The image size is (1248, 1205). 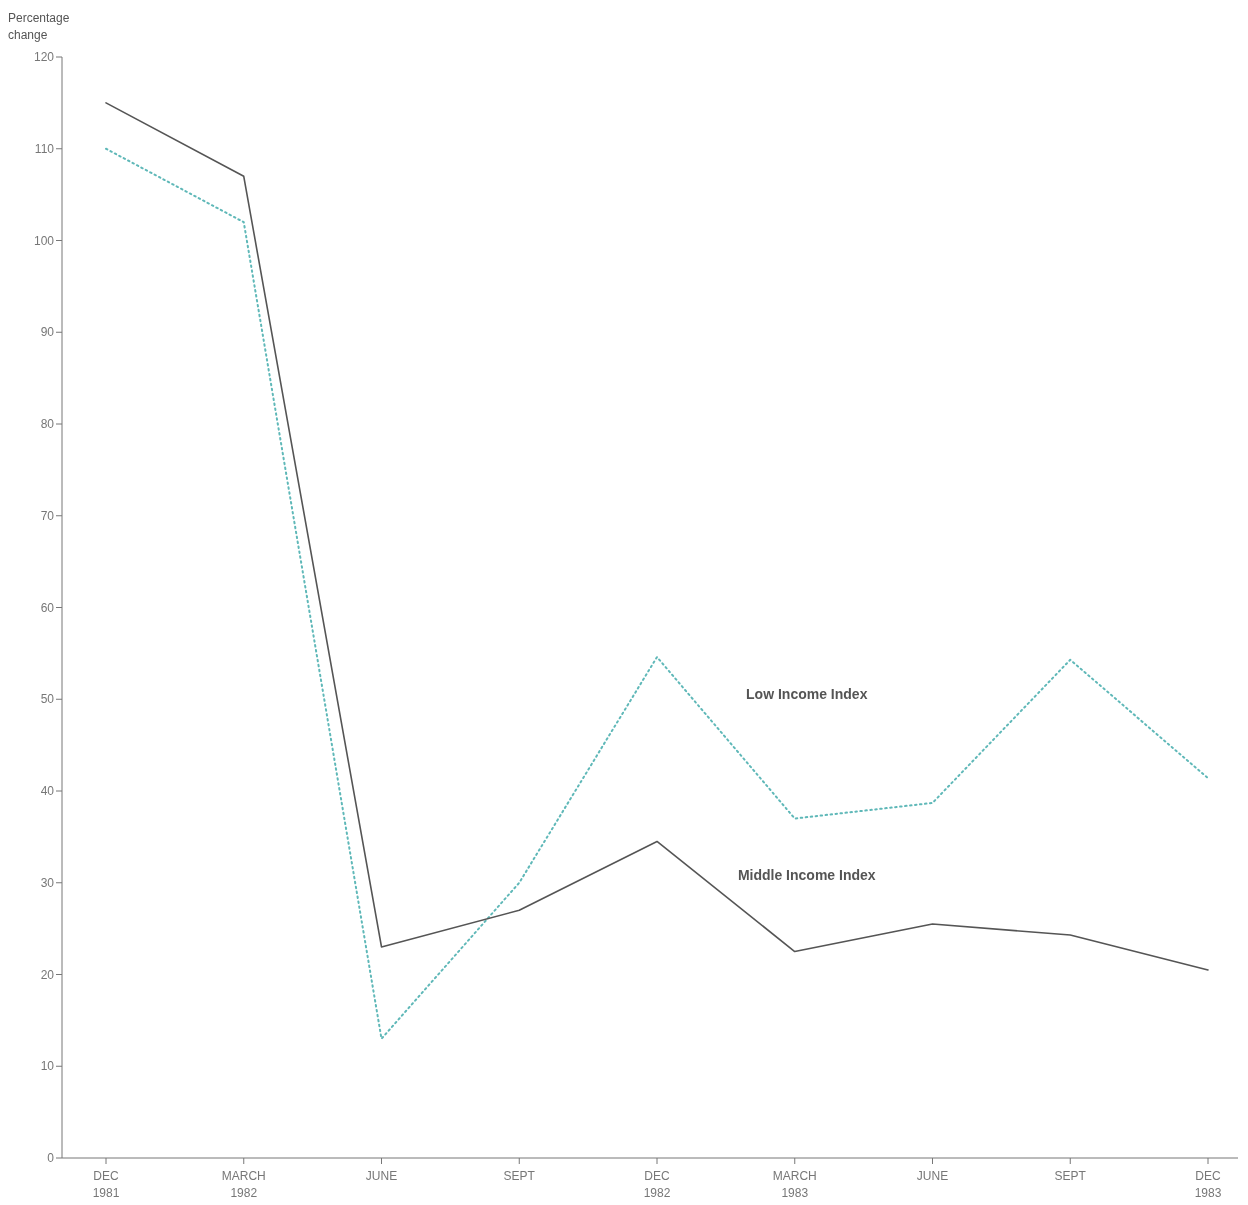 I want to click on x-tick-label: MARCH 1983, so click(x=794, y=1184).